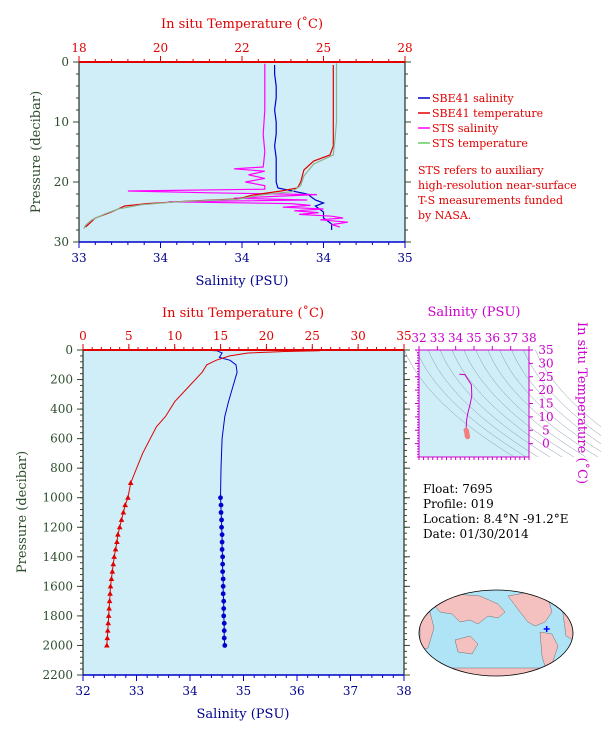  I want to click on bottom-pressure-tick-label: 0, so click(69, 350).